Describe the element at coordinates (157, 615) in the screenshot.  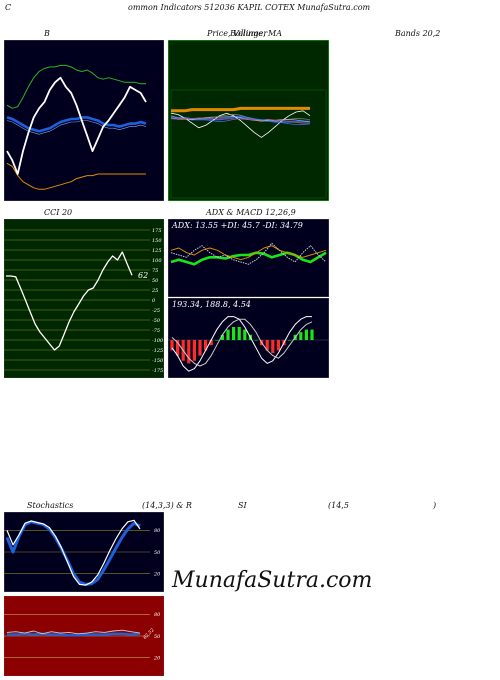
I see `rsi-tick-label: 80` at that location.